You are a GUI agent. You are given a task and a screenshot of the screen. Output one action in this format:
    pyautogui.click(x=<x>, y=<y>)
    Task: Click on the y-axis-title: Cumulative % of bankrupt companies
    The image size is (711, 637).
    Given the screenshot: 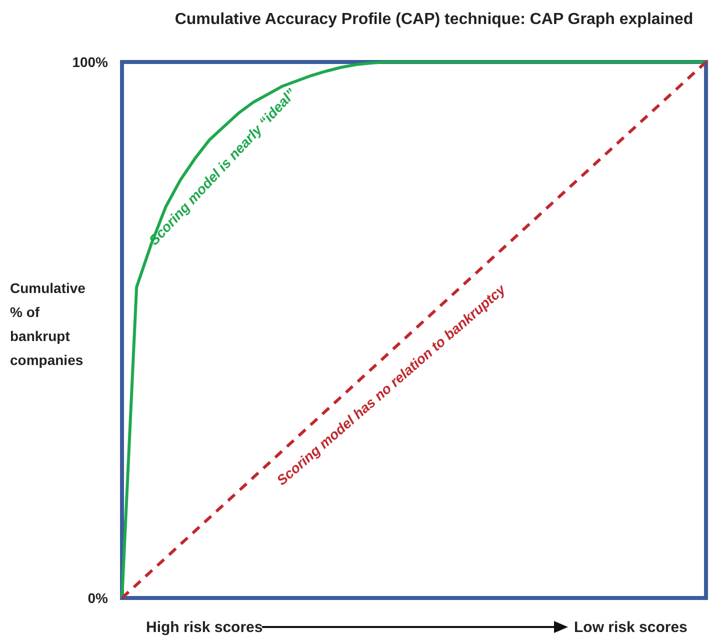 What is the action you would take?
    pyautogui.click(x=48, y=324)
    